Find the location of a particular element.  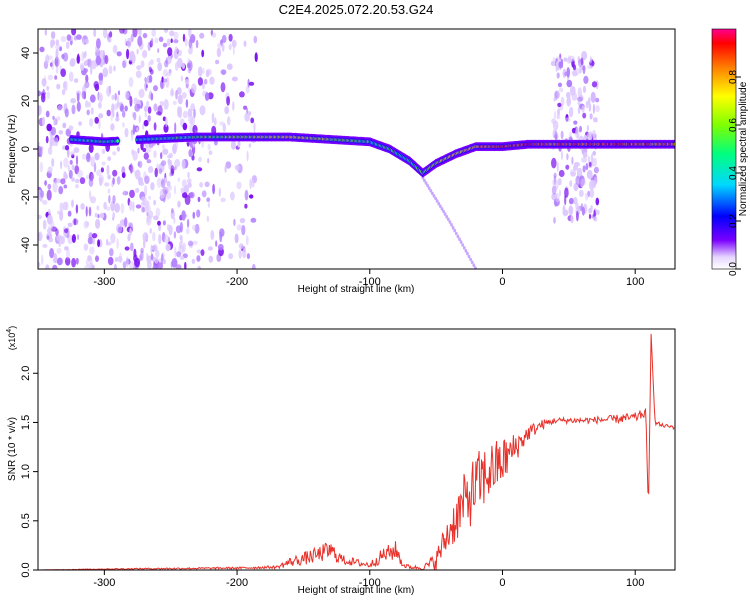

y-tick-label: 20 is located at coordinates (26, 101).